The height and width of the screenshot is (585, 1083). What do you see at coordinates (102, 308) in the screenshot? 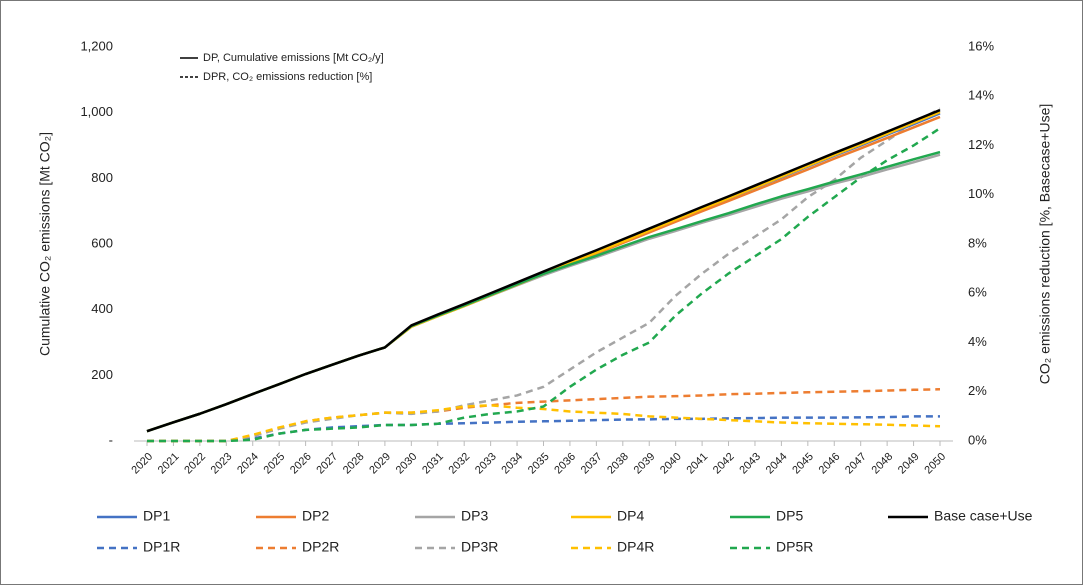
I see `y-tick-label: 400` at bounding box center [102, 308].